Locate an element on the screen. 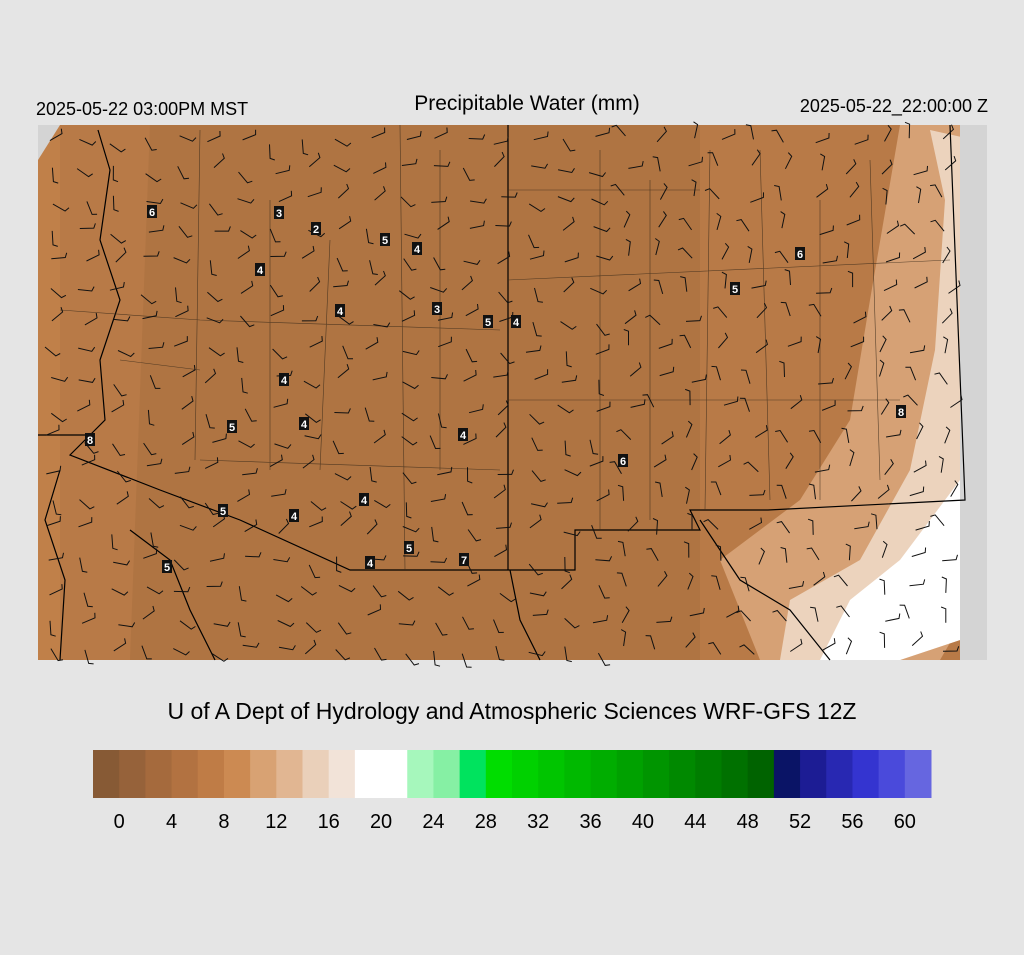  station-value: 4 is located at coordinates (284, 381).